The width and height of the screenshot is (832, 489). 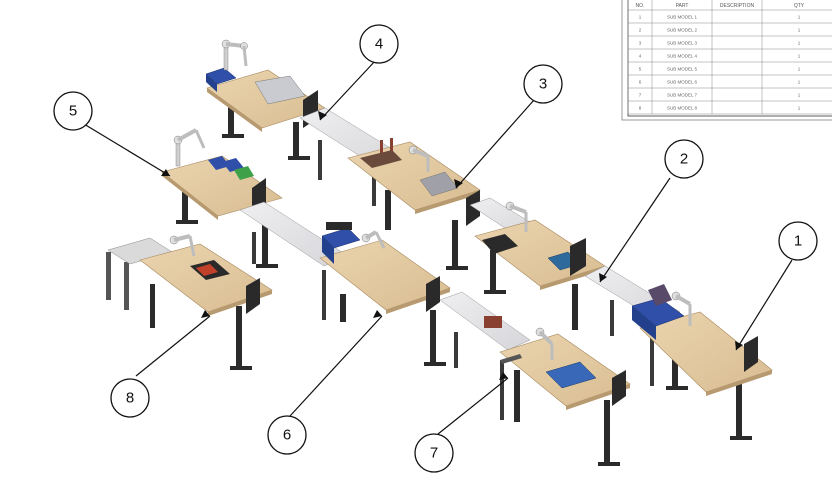 What do you see at coordinates (640, 56) in the screenshot?
I see `bom-cell: 4` at bounding box center [640, 56].